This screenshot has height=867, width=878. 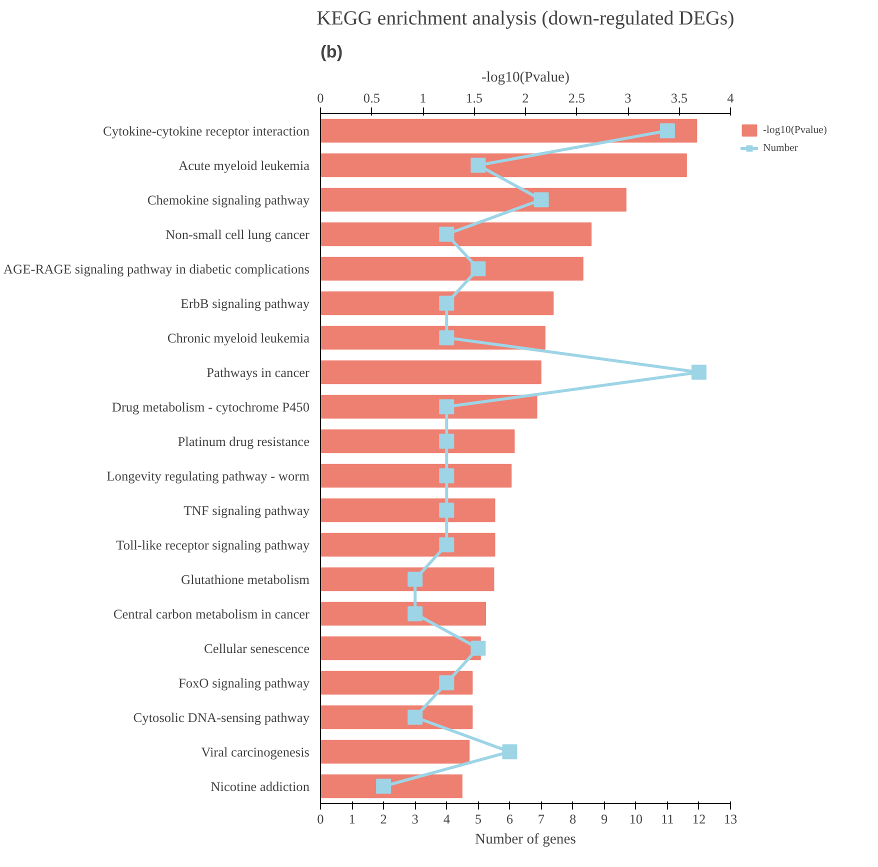 What do you see at coordinates (636, 819) in the screenshot?
I see `x-tick-label: 10` at bounding box center [636, 819].